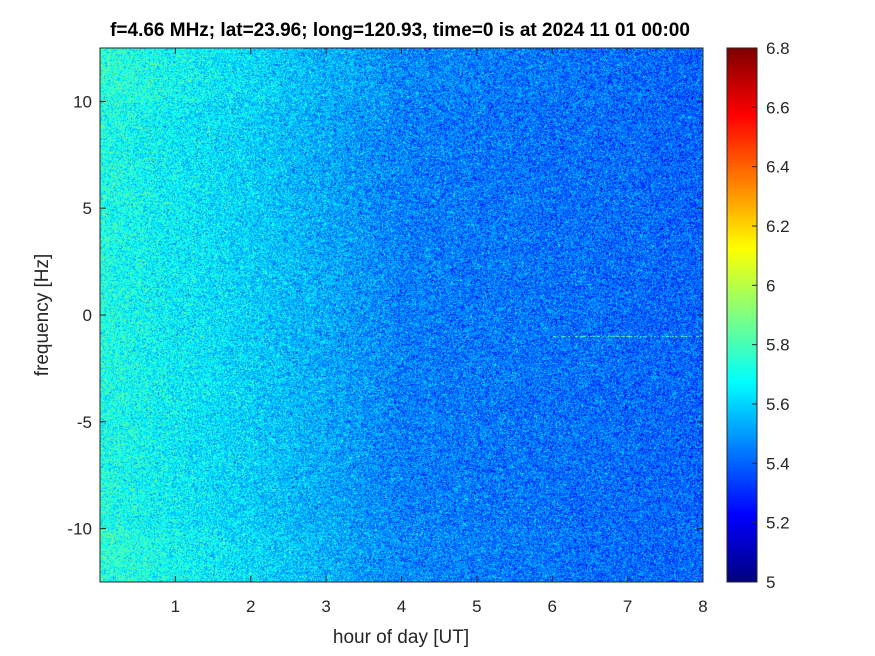  I want to click on y-tick-label: 5, so click(87, 208).